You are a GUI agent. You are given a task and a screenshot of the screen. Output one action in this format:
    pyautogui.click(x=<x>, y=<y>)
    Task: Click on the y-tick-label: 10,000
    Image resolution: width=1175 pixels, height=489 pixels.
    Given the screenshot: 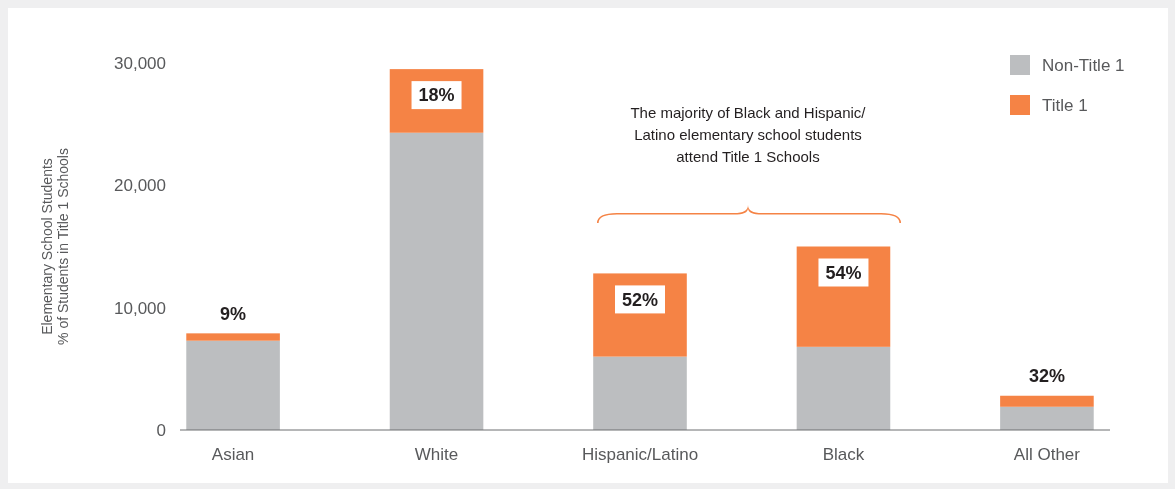 What is the action you would take?
    pyautogui.click(x=140, y=308)
    